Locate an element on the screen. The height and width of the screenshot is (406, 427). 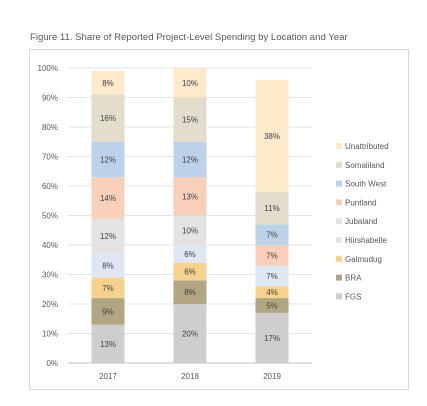
y-tick-label: 50% is located at coordinates (50, 216).